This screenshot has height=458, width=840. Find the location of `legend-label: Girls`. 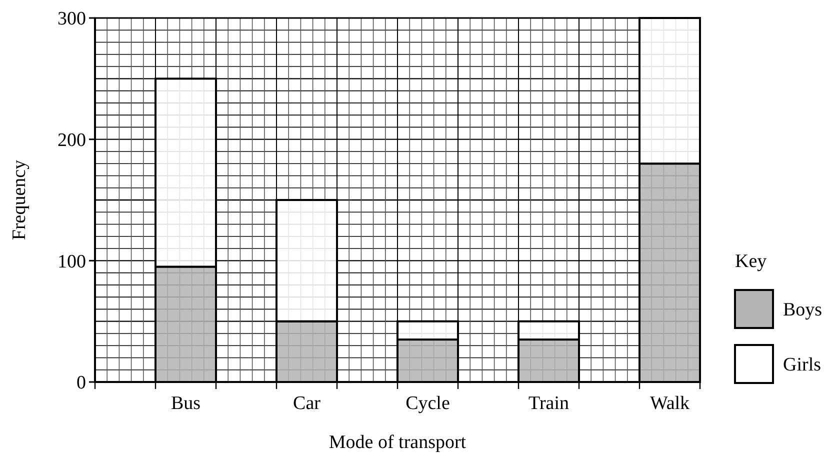

legend-label: Girls is located at coordinates (802, 365).